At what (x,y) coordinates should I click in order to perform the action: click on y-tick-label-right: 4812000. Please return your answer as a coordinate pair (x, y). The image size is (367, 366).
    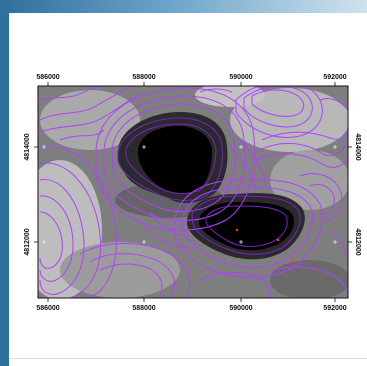
    Looking at the image, I should click on (357, 241).